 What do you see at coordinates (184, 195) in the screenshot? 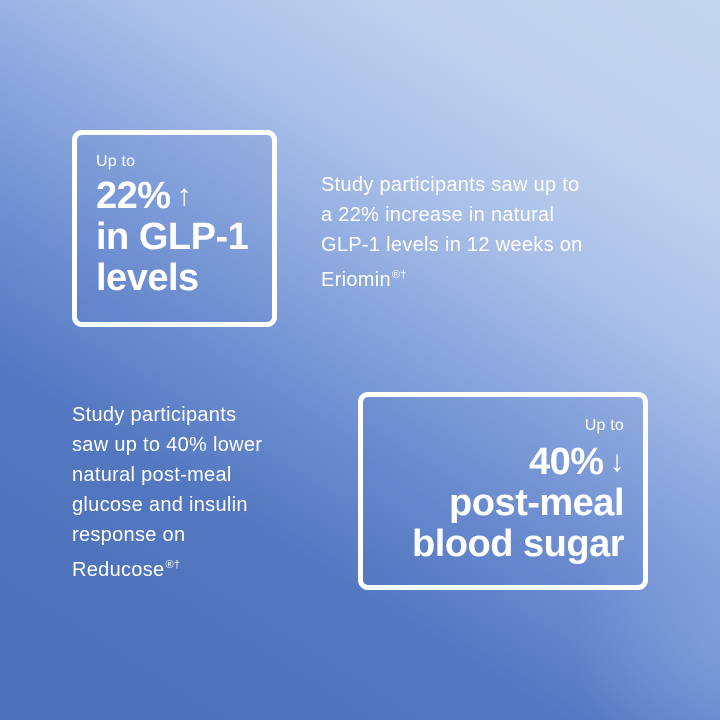
I see `arrow-up-icon: ↑` at bounding box center [184, 195].